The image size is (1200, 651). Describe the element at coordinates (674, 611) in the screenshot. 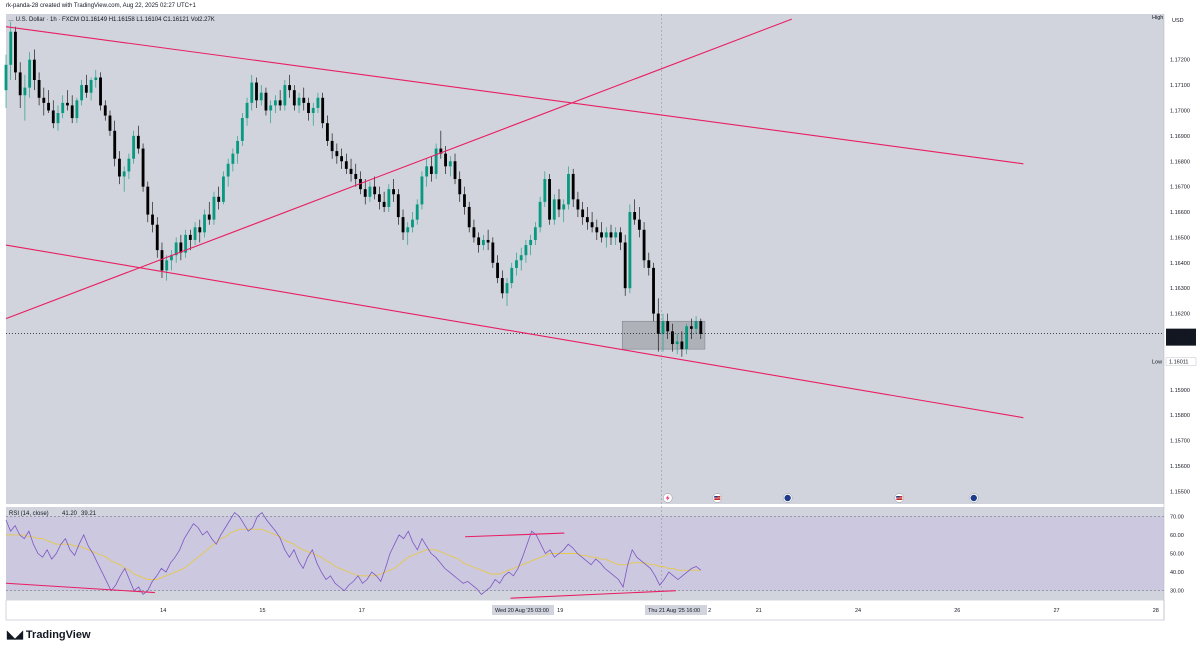

I see `time-highlight-label: Thu 21 Aug '25 16:00` at that location.